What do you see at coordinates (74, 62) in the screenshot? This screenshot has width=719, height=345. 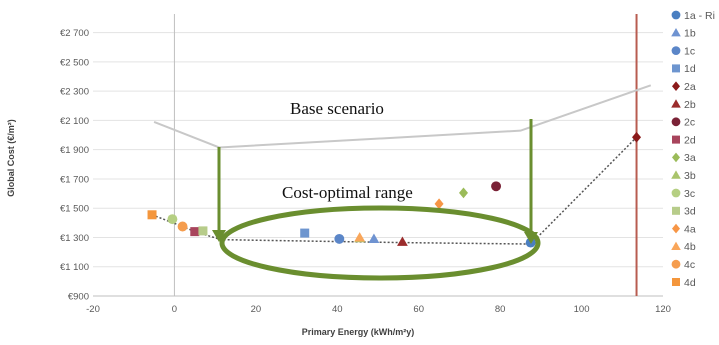 I see `y-tick-label: €2 500` at bounding box center [74, 62].